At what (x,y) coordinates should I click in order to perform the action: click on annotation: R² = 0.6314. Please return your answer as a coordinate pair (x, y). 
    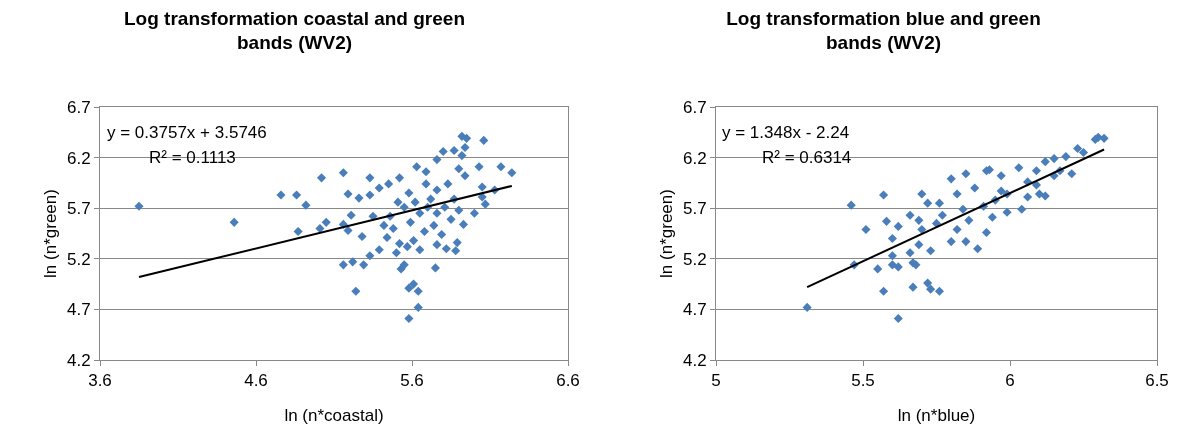
    Looking at the image, I should click on (807, 157).